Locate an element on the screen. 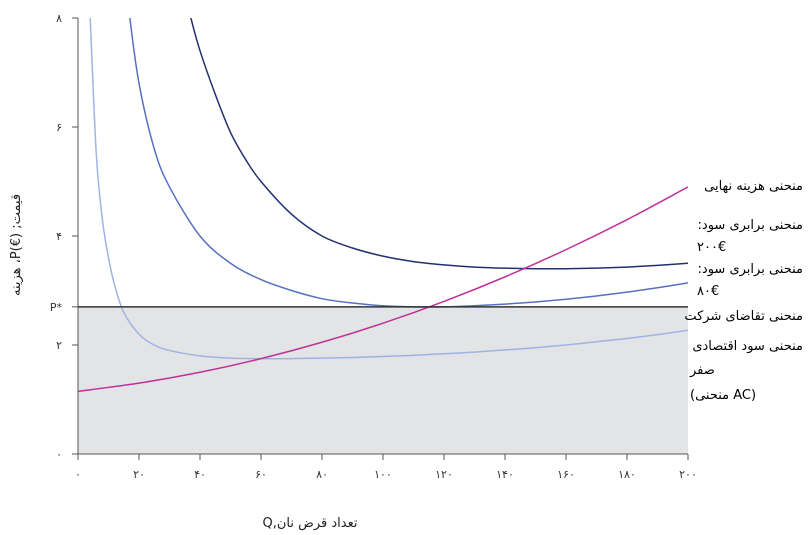 The image size is (810, 535). y-tick-label: P* is located at coordinates (56, 307).